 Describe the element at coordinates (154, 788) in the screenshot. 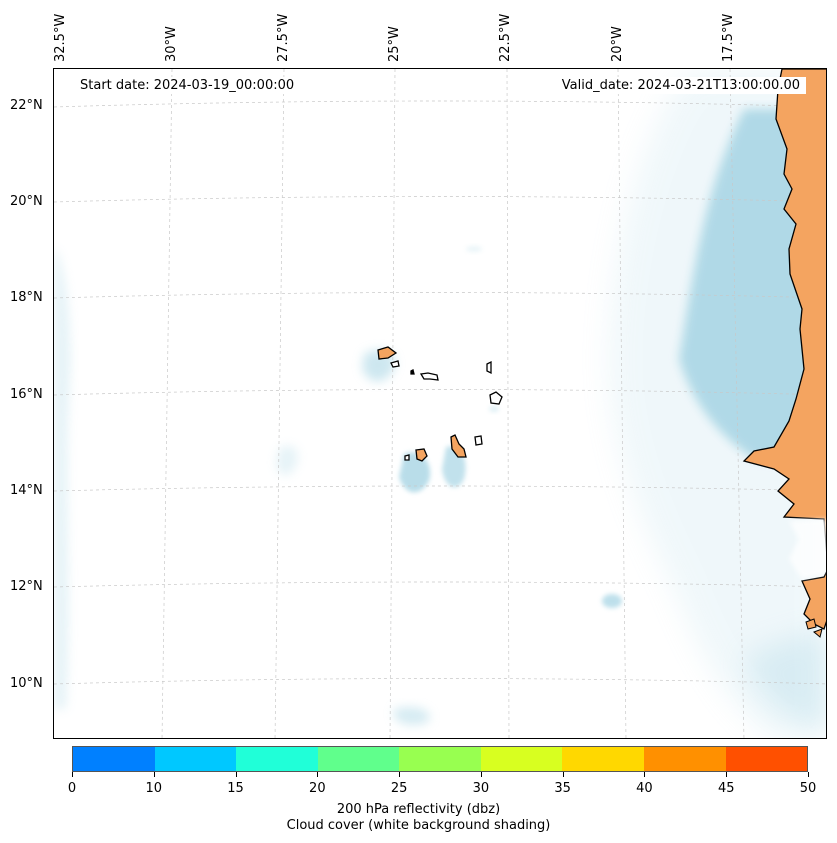

I see `colorbar-tick-label: 10` at that location.